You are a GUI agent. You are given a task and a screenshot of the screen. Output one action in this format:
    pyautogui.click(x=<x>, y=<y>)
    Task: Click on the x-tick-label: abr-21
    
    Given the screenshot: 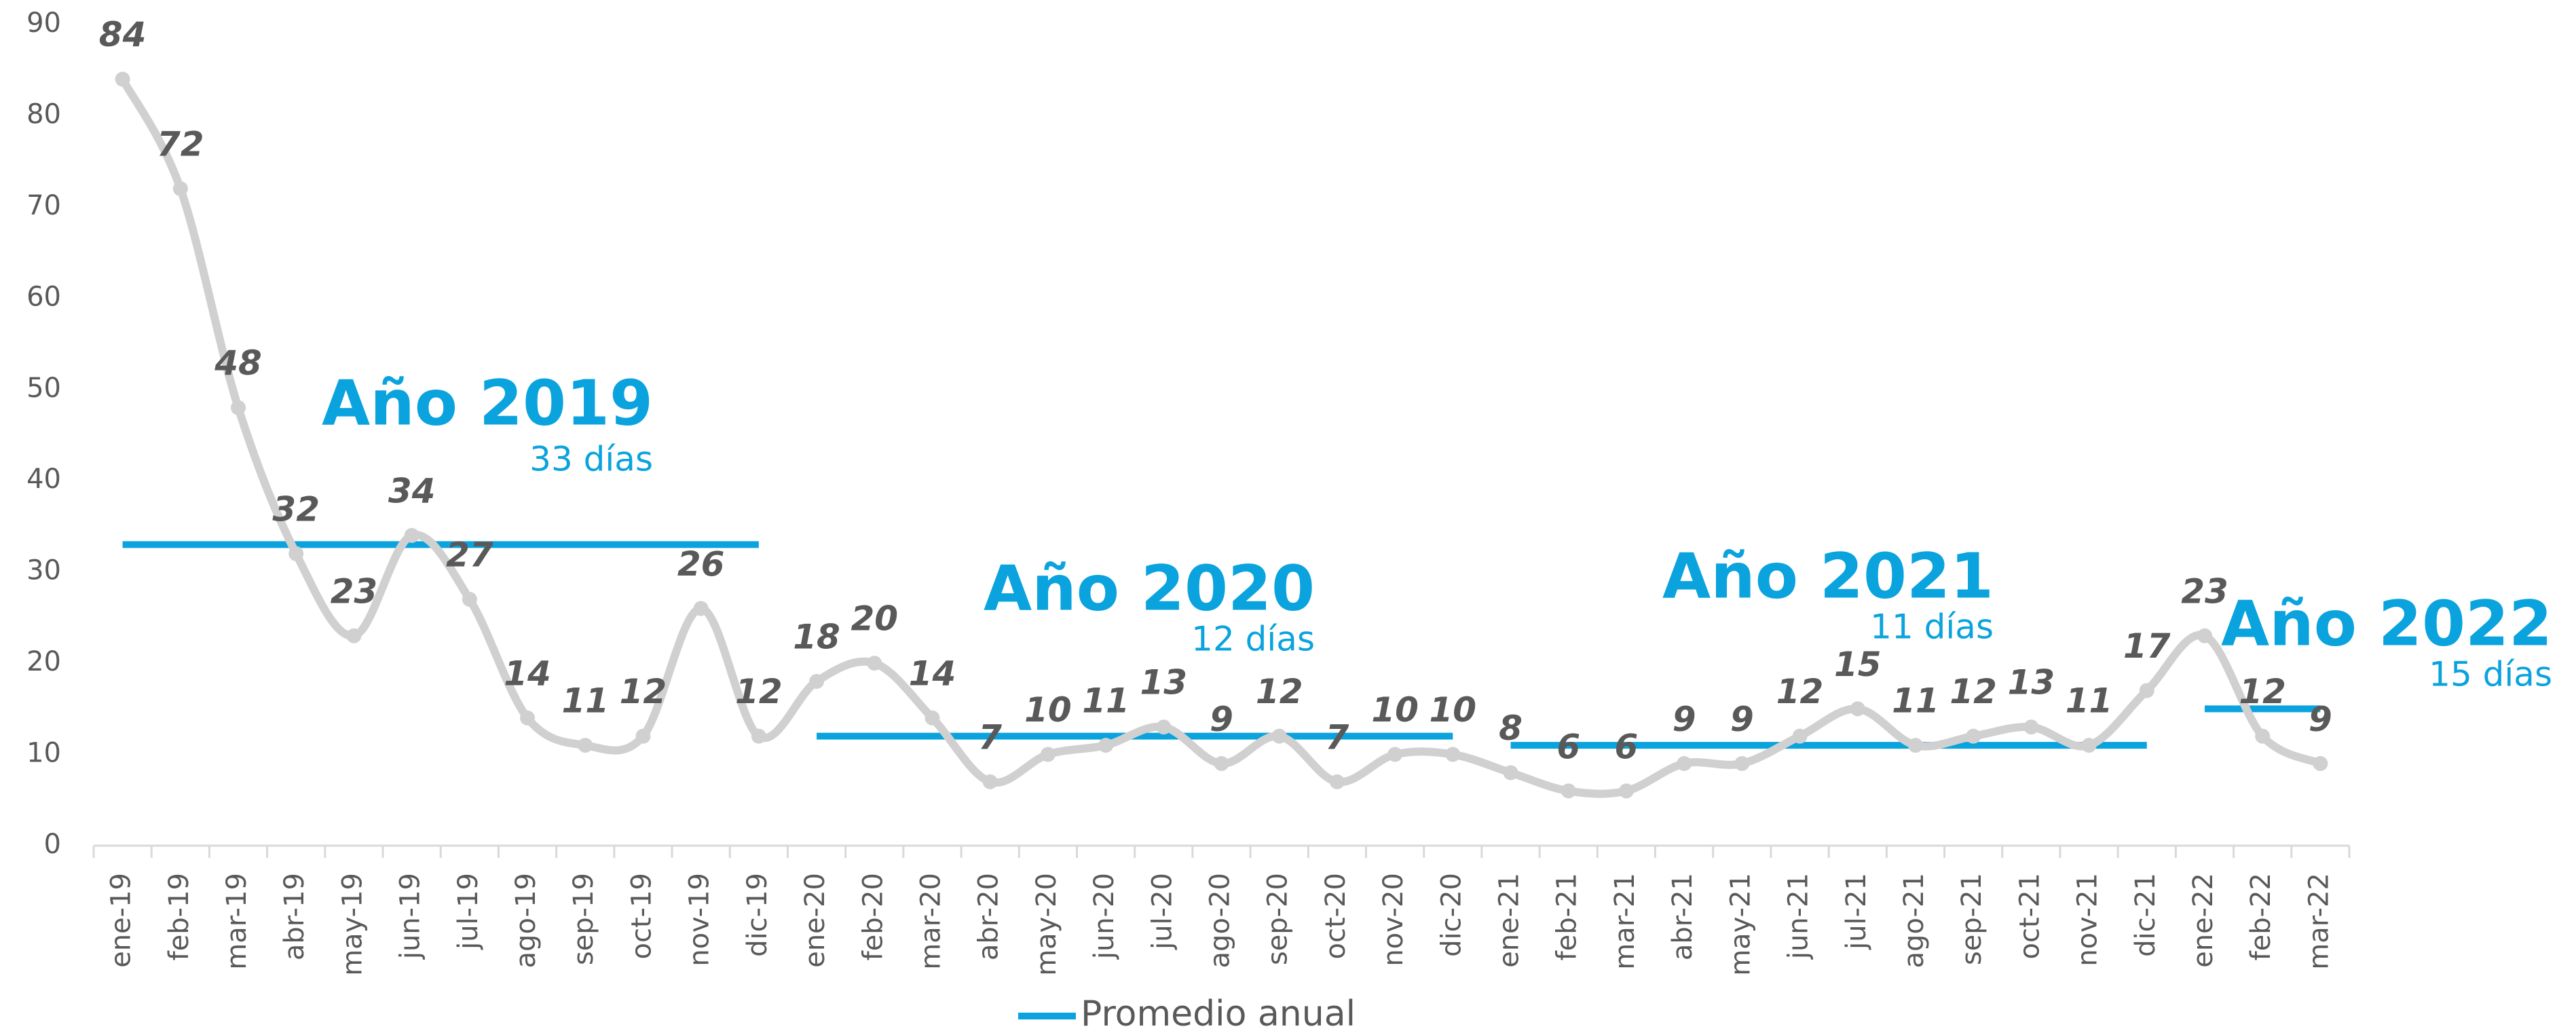 What is the action you would take?
    pyautogui.click(x=1683, y=916)
    